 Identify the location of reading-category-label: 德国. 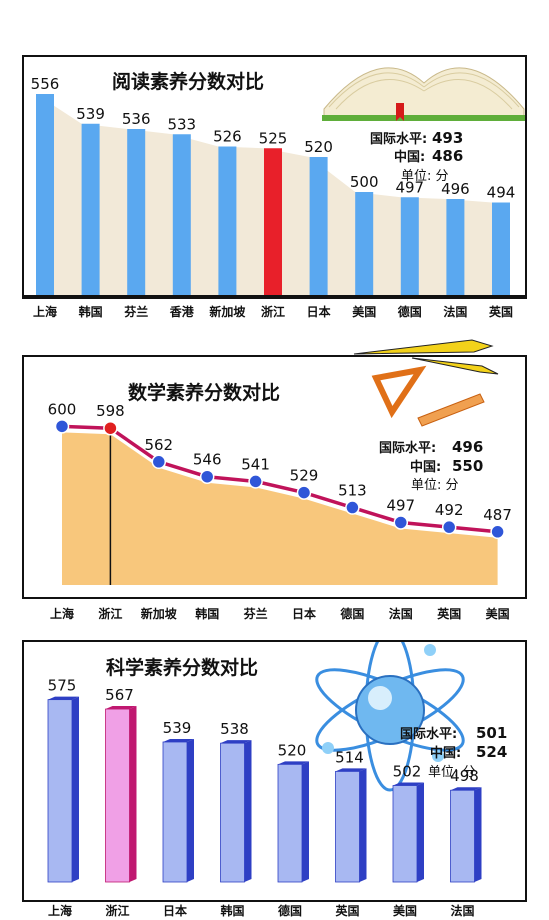
(410, 311).